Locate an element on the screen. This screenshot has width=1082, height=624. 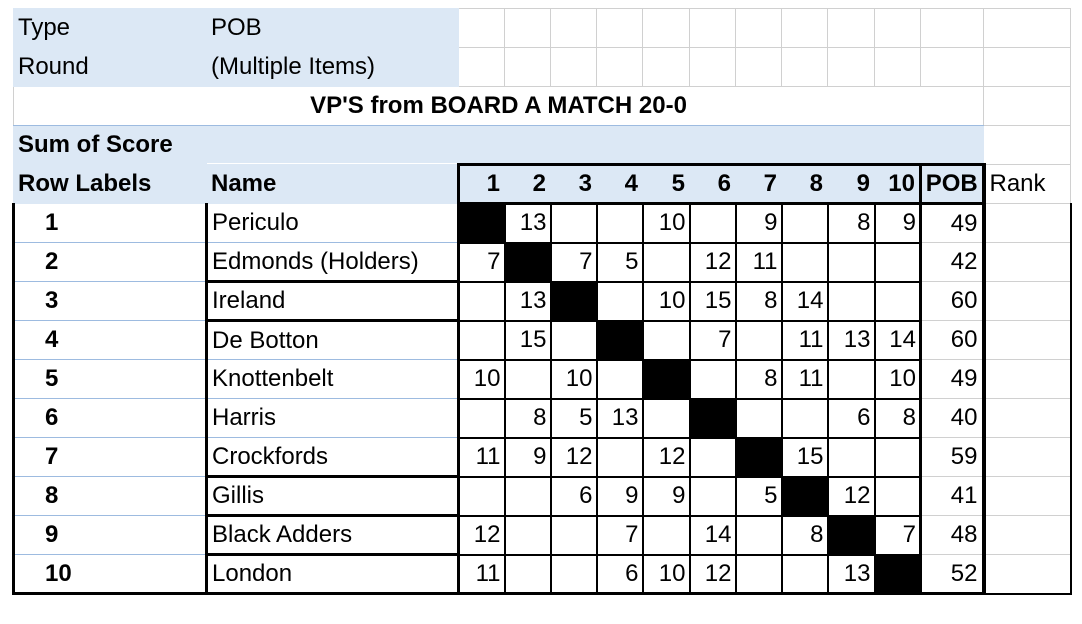
row-label: 7 is located at coordinates (110, 457).